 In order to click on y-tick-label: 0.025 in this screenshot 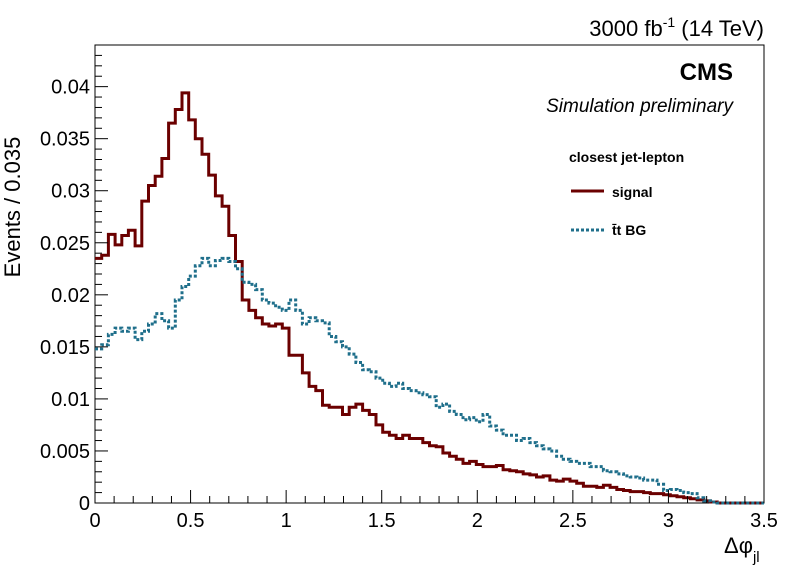, I will do `click(65, 244)`.